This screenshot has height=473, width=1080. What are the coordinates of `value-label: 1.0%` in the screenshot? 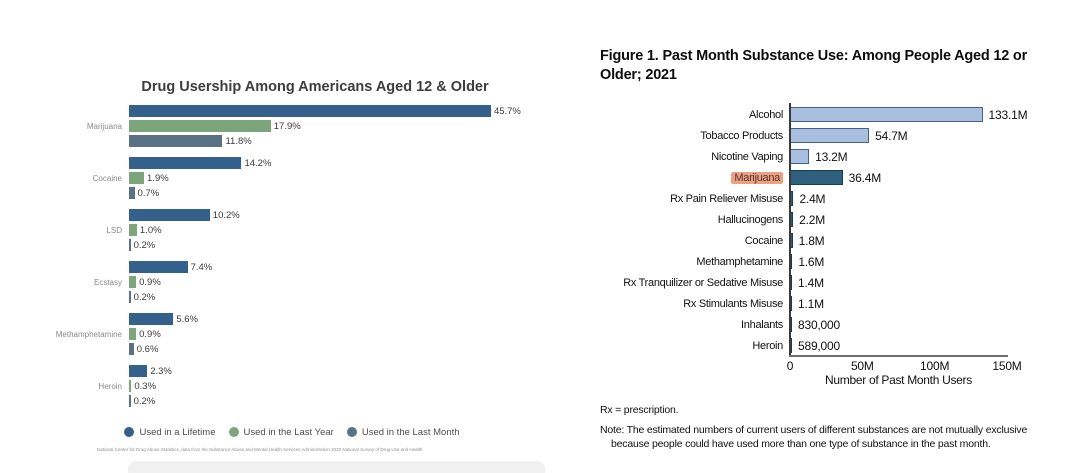 It's located at (150, 230).